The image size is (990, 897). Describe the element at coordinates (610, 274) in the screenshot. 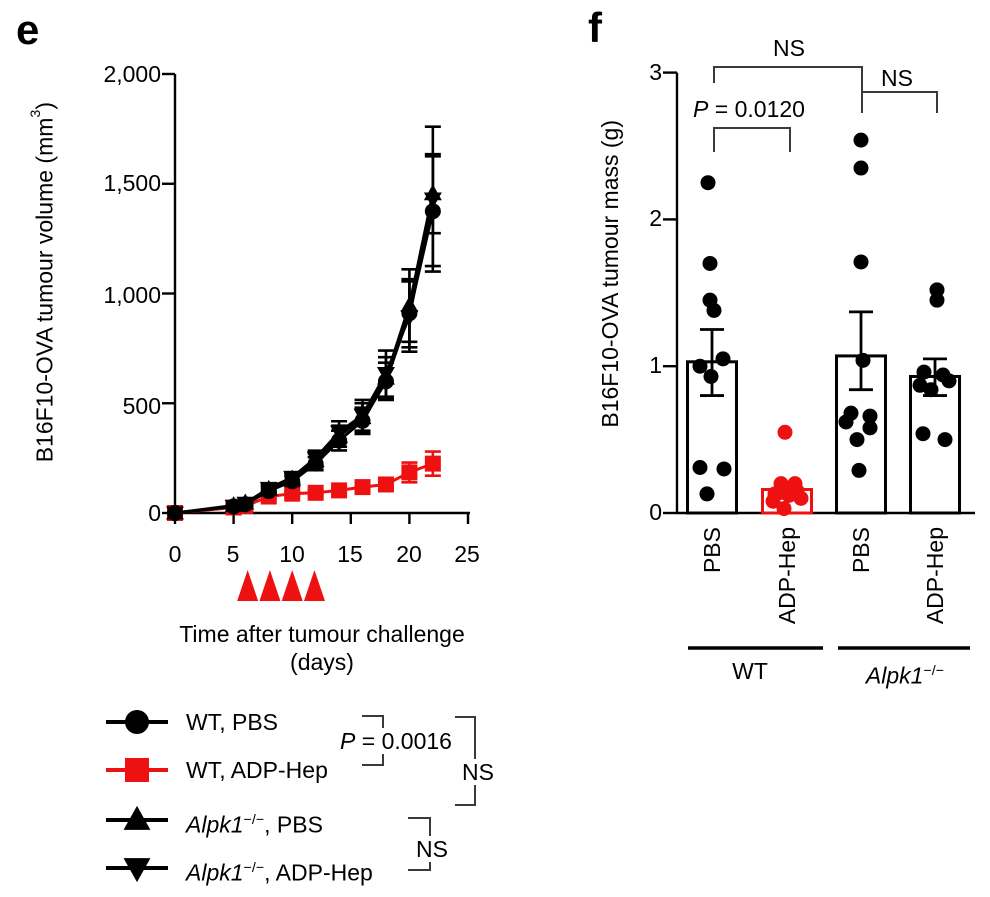

I see `panel-f-y-axis-title: B16F10-OVA tumour mass (g)` at that location.